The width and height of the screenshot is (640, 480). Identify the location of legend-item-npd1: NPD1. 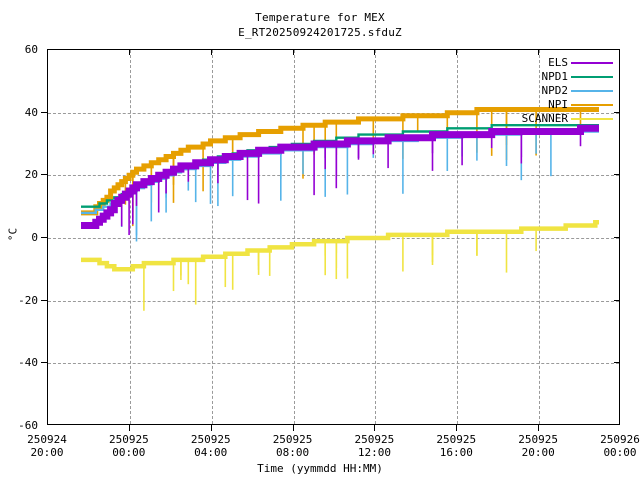
(542, 77).